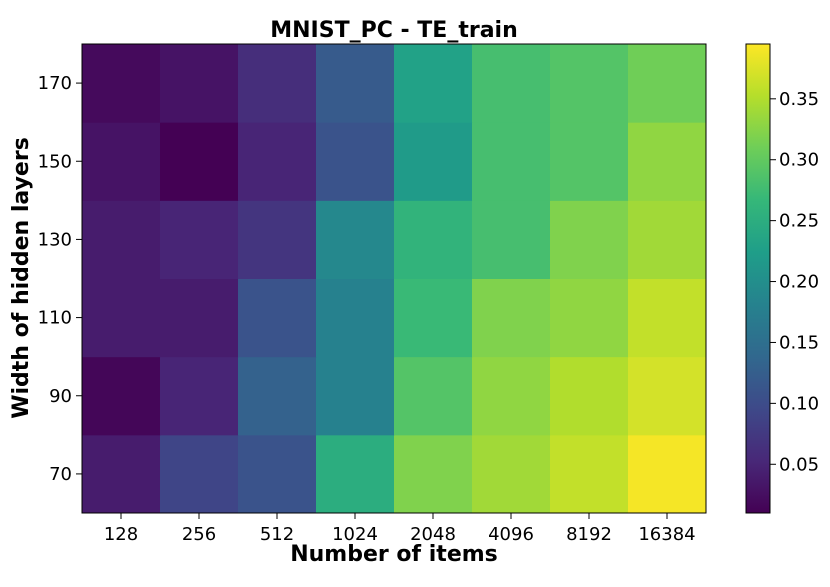 This screenshot has width=830, height=587. I want to click on colorbar-ticks: 0.05 0.10 0.15 0.20 0.25 0.30 0.35, so click(794, 282).